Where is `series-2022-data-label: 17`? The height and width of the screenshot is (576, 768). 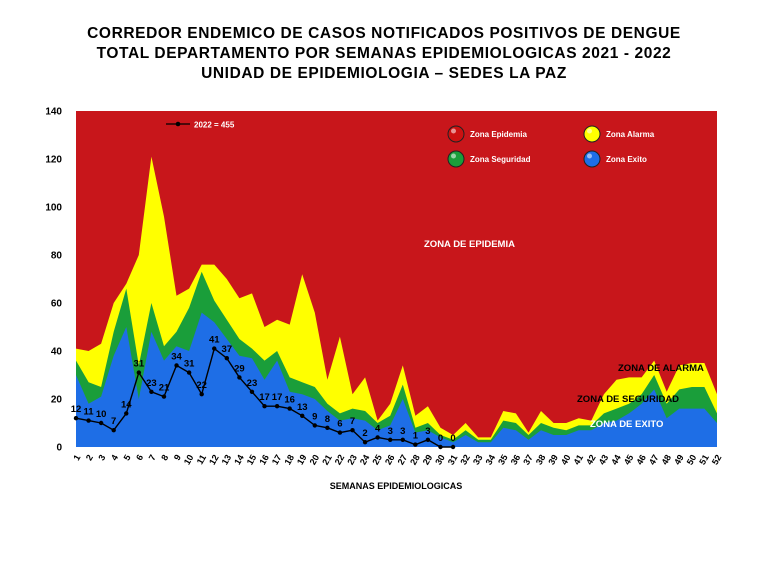
series-2022-data-label: 17 is located at coordinates (264, 397).